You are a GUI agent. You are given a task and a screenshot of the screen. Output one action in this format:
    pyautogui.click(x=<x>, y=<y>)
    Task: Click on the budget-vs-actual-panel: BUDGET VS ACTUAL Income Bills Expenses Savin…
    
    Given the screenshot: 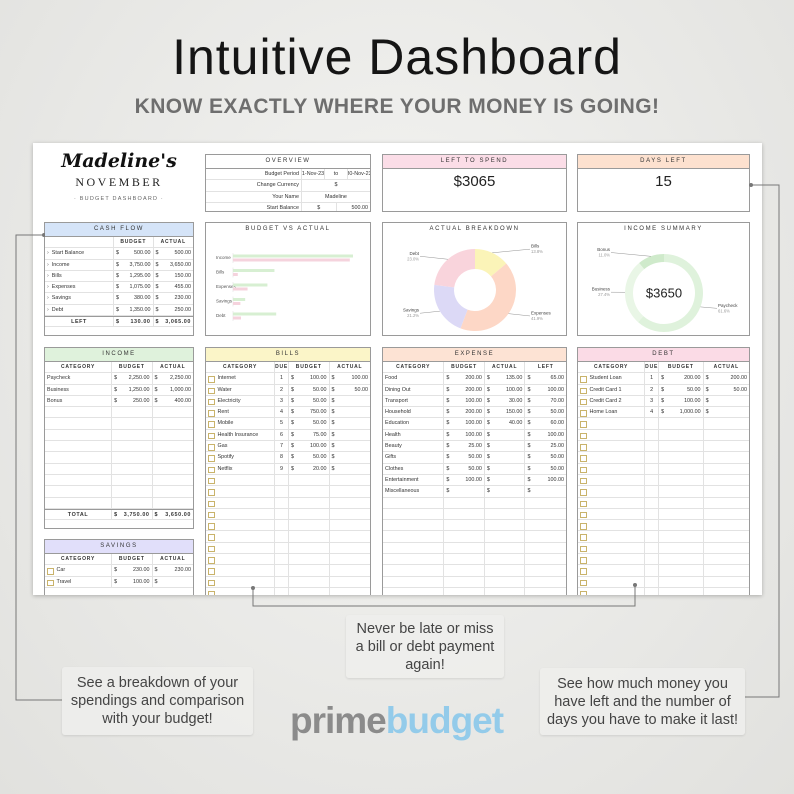 What is the action you would take?
    pyautogui.click(x=288, y=279)
    